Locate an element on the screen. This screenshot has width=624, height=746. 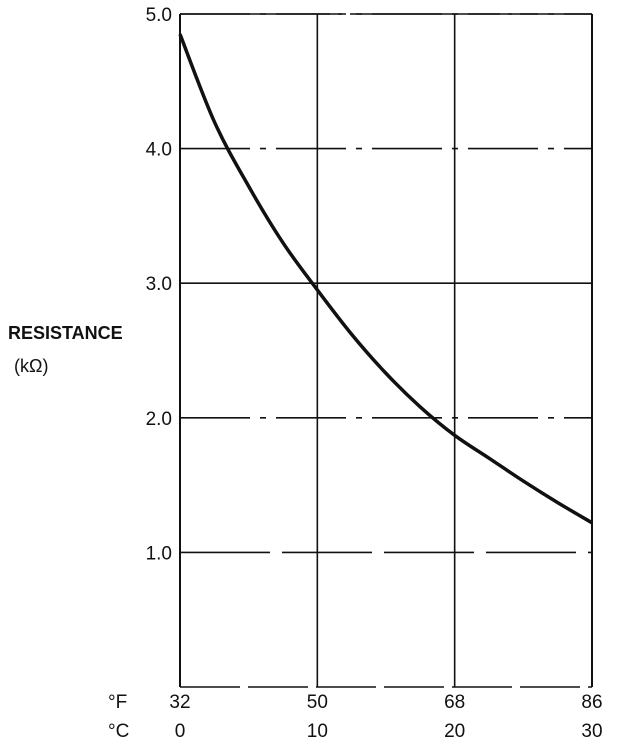
y-tick-label-2: 3.0 is located at coordinates (159, 284).